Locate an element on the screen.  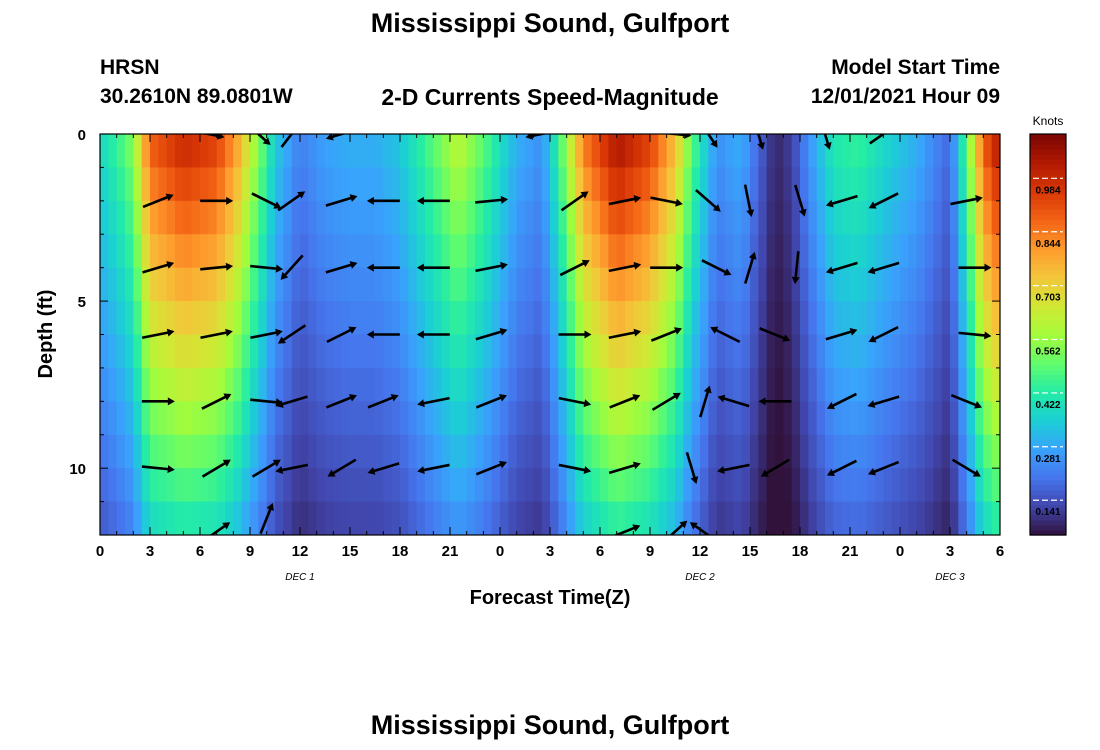
x-tick-label: 21 is located at coordinates (450, 551).